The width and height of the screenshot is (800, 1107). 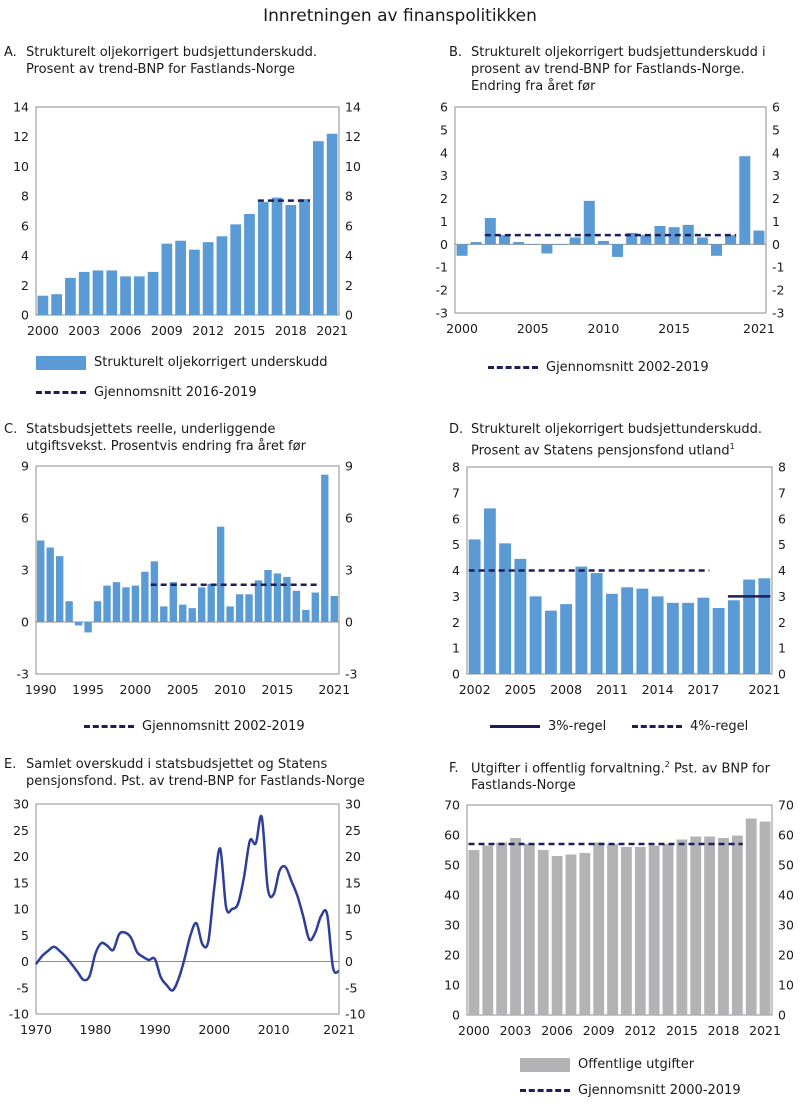 I want to click on panel-a-legend-dash-swatch, so click(x=61, y=392).